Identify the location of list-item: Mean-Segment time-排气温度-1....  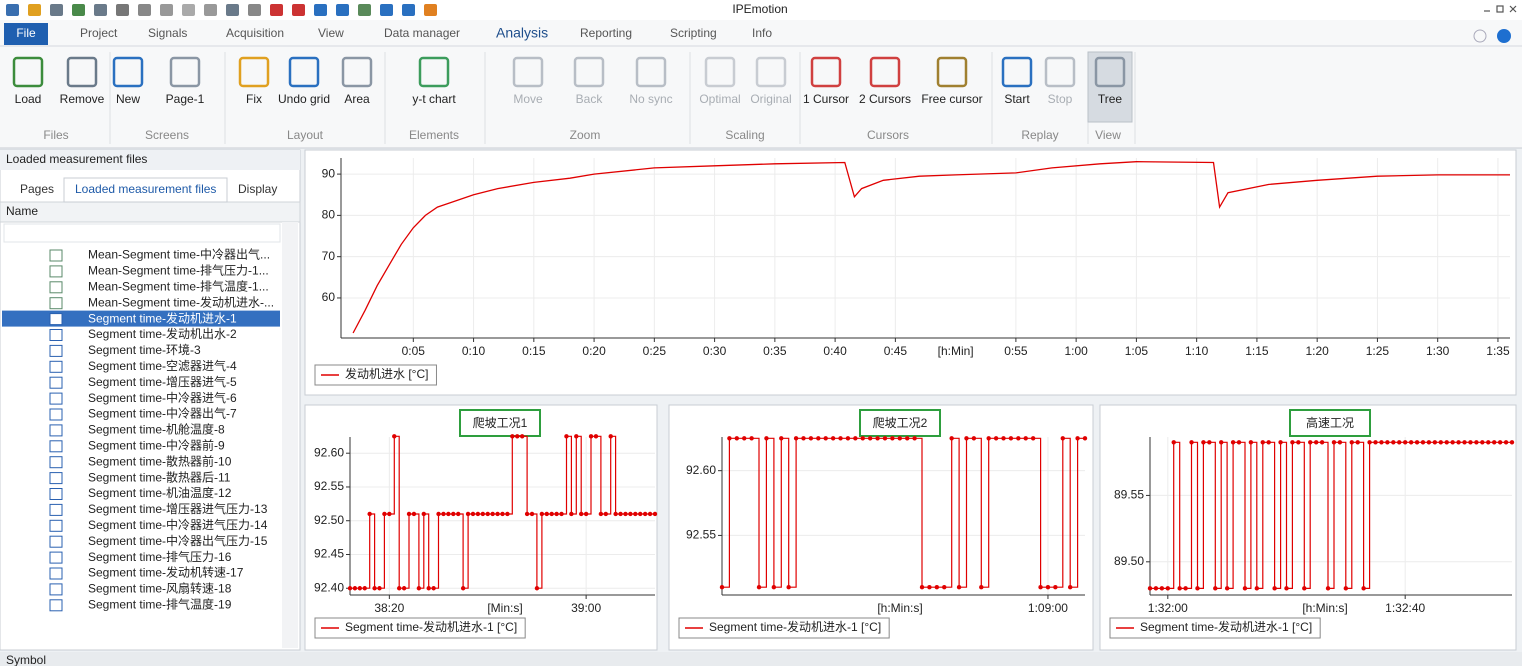
(178, 285).